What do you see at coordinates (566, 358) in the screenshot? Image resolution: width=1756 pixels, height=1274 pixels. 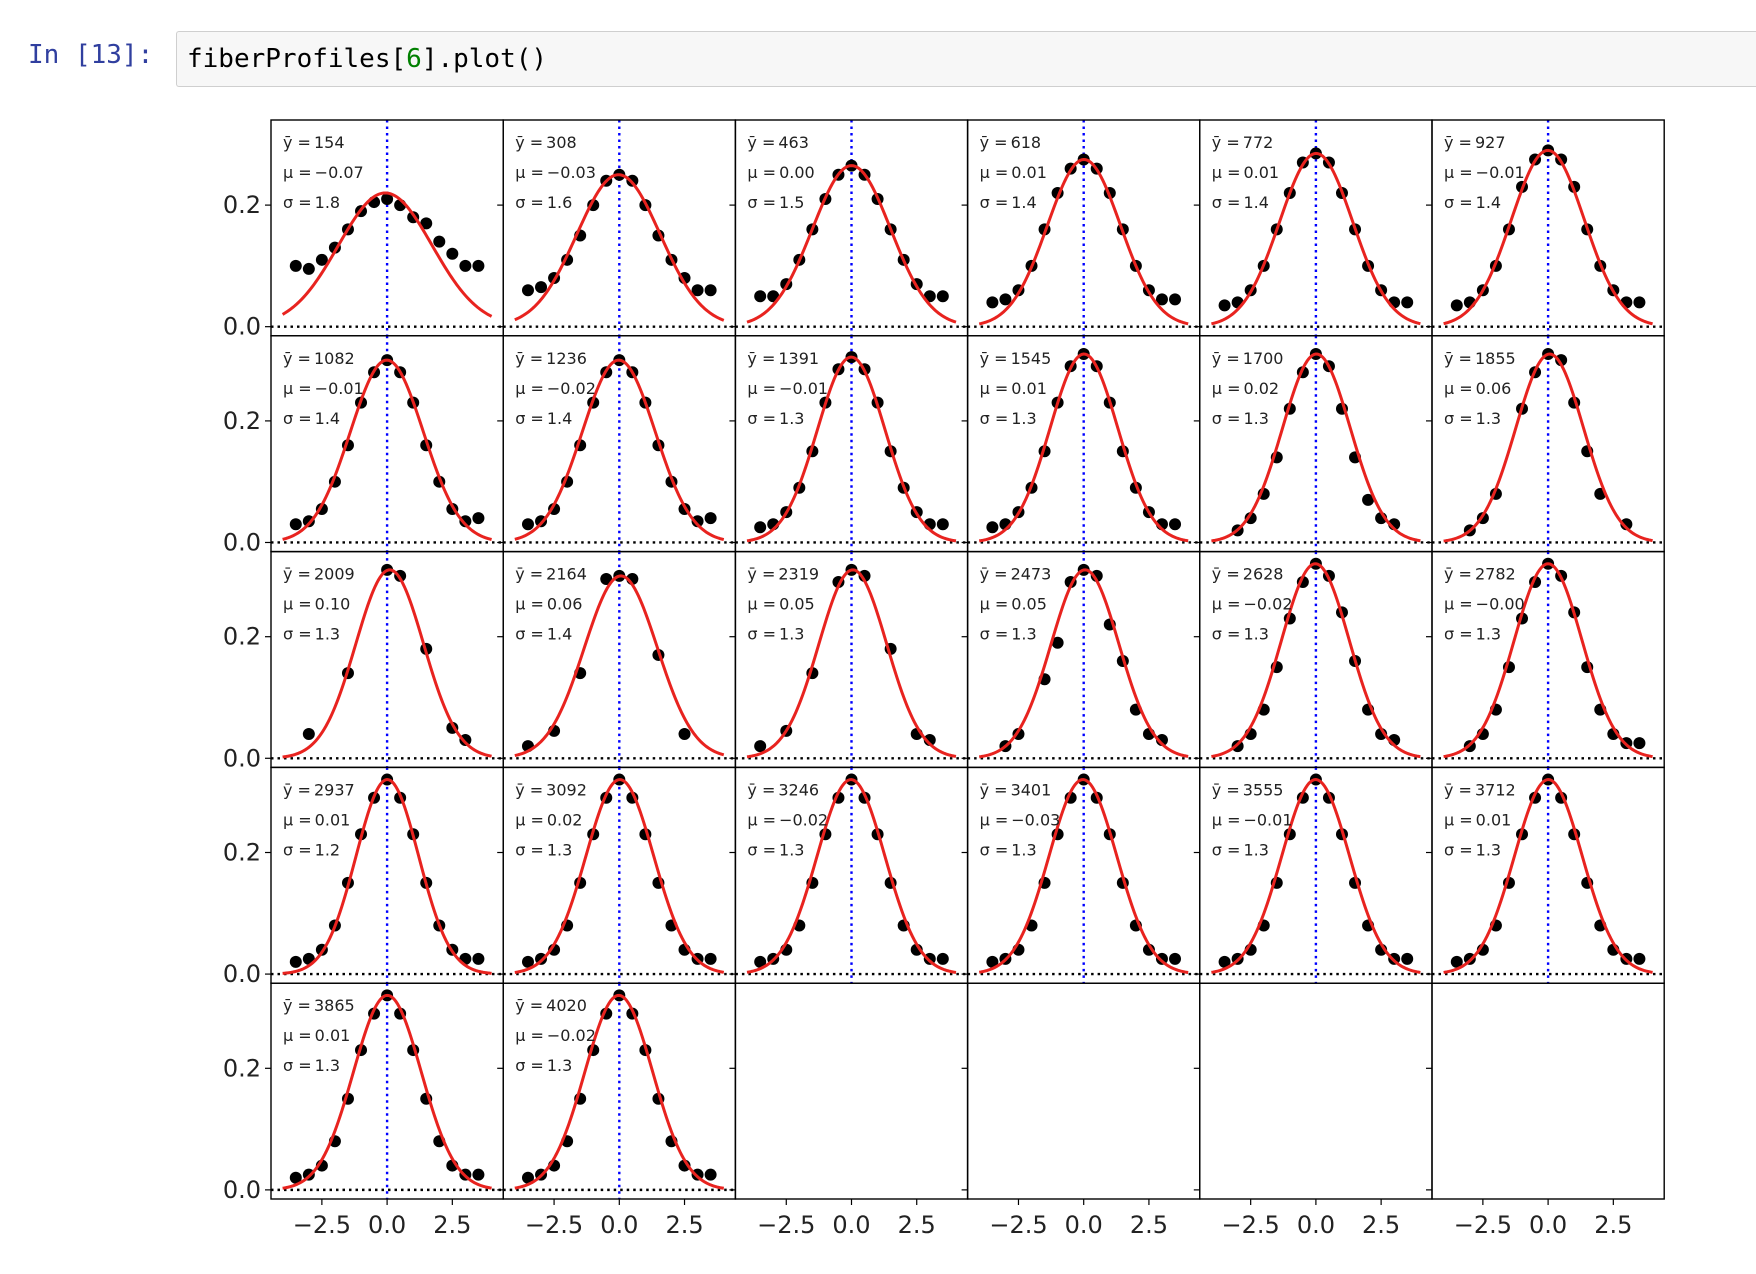 I see `annotation-value: 1236` at bounding box center [566, 358].